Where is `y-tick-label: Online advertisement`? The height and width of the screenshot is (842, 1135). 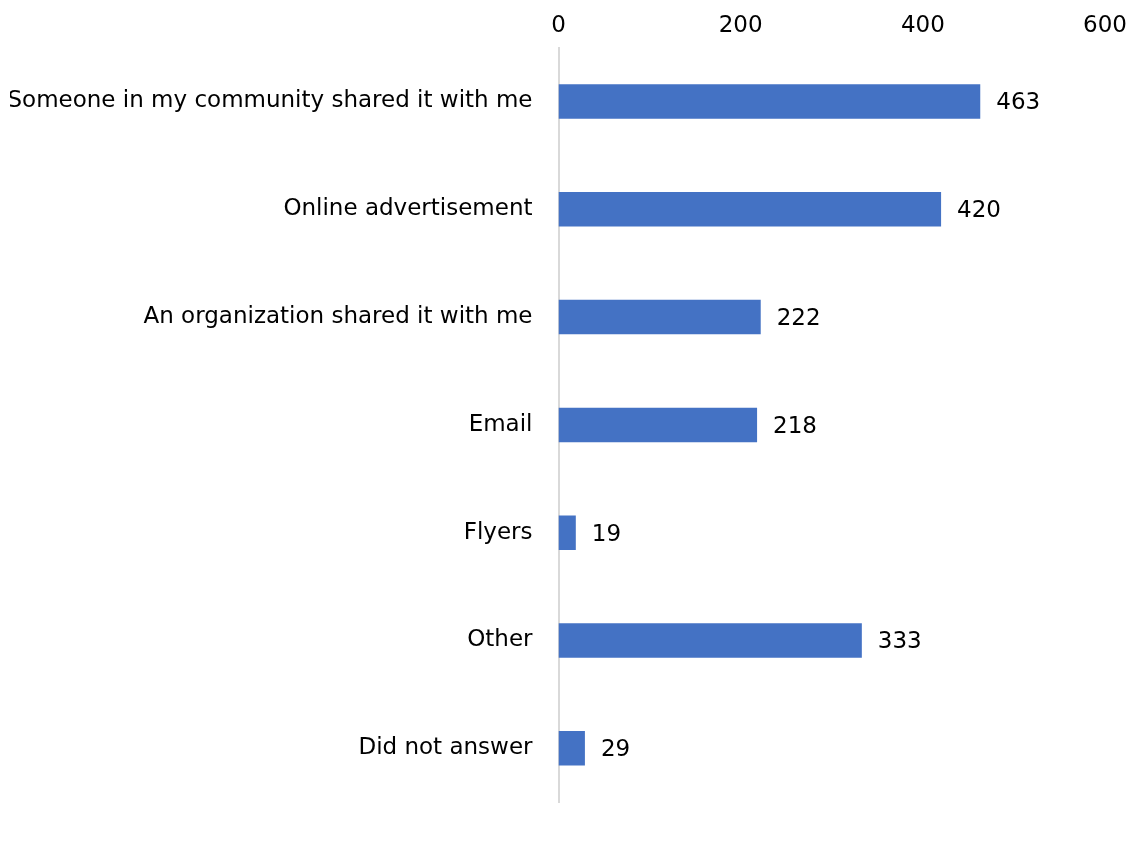 y-tick-label: Online advertisement is located at coordinates (408, 207).